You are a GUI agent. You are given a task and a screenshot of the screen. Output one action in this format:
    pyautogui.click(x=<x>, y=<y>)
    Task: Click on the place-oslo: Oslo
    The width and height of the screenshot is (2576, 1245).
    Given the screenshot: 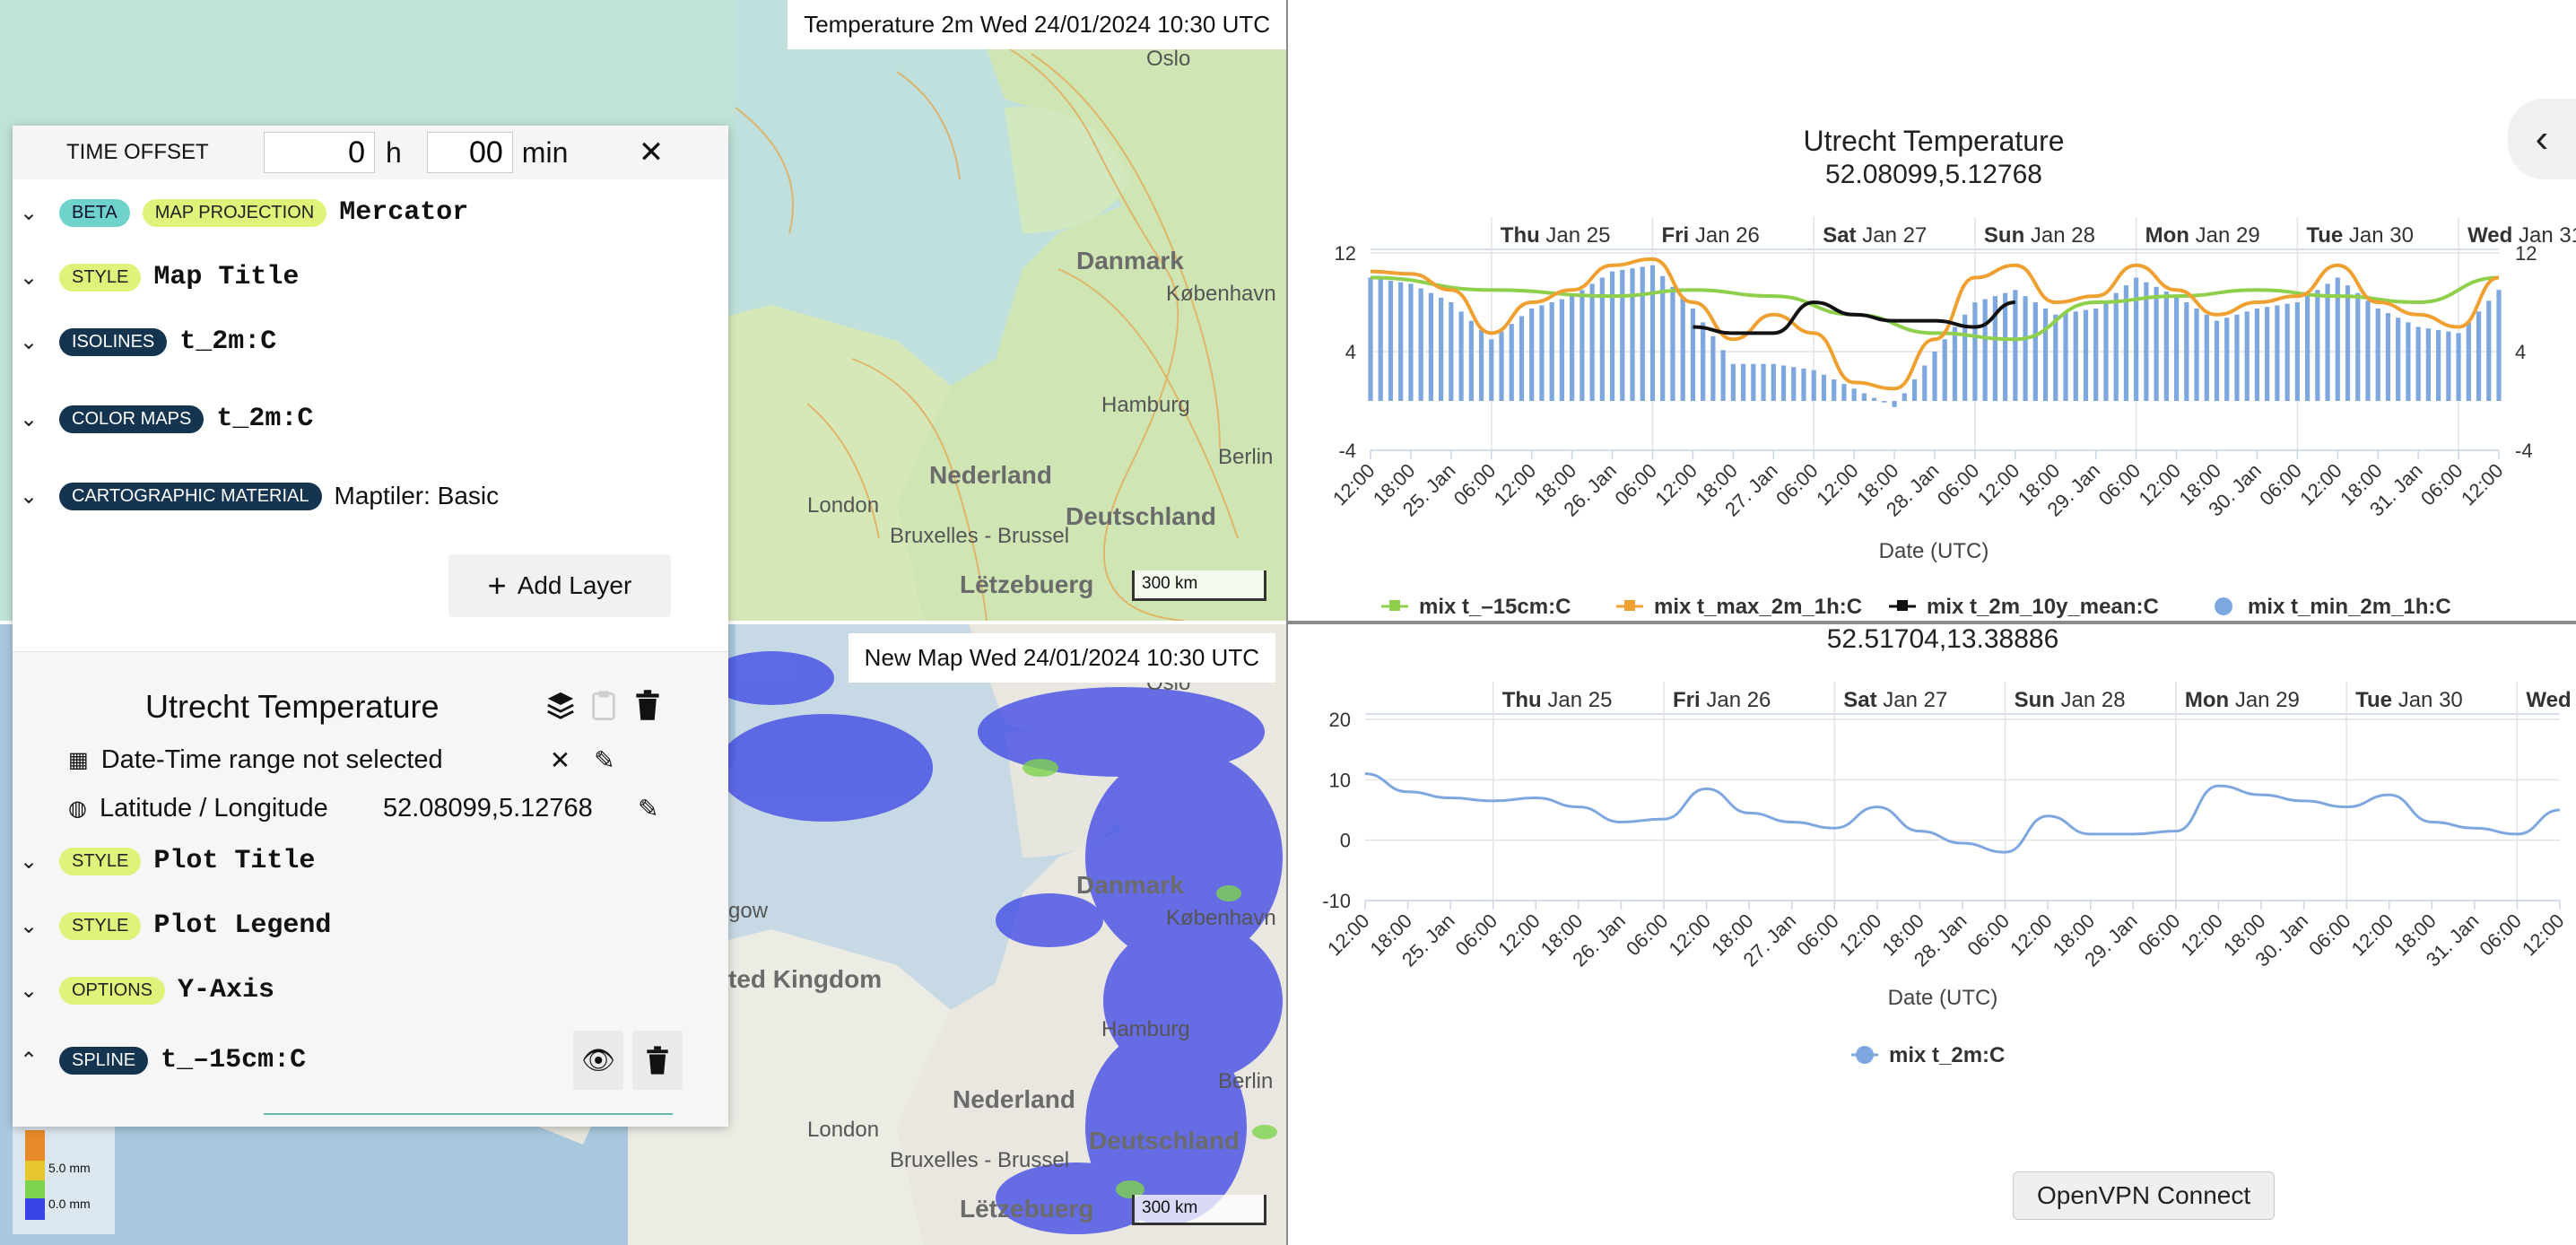 What is the action you would take?
    pyautogui.click(x=1168, y=59)
    